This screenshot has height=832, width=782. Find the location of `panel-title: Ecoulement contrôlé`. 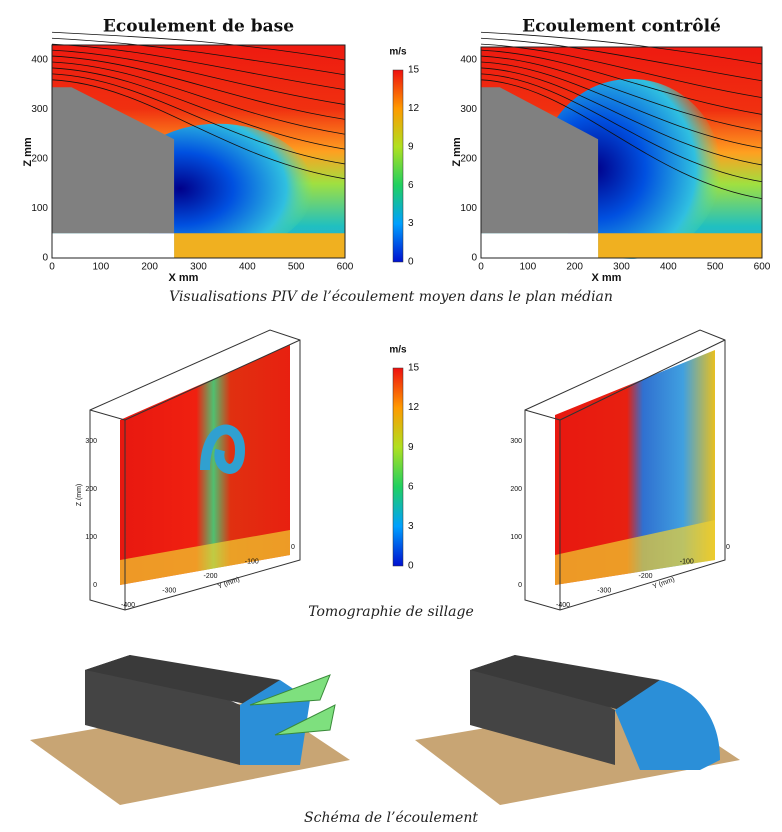

panel-title: Ecoulement contrôlé is located at coordinates (621, 27).